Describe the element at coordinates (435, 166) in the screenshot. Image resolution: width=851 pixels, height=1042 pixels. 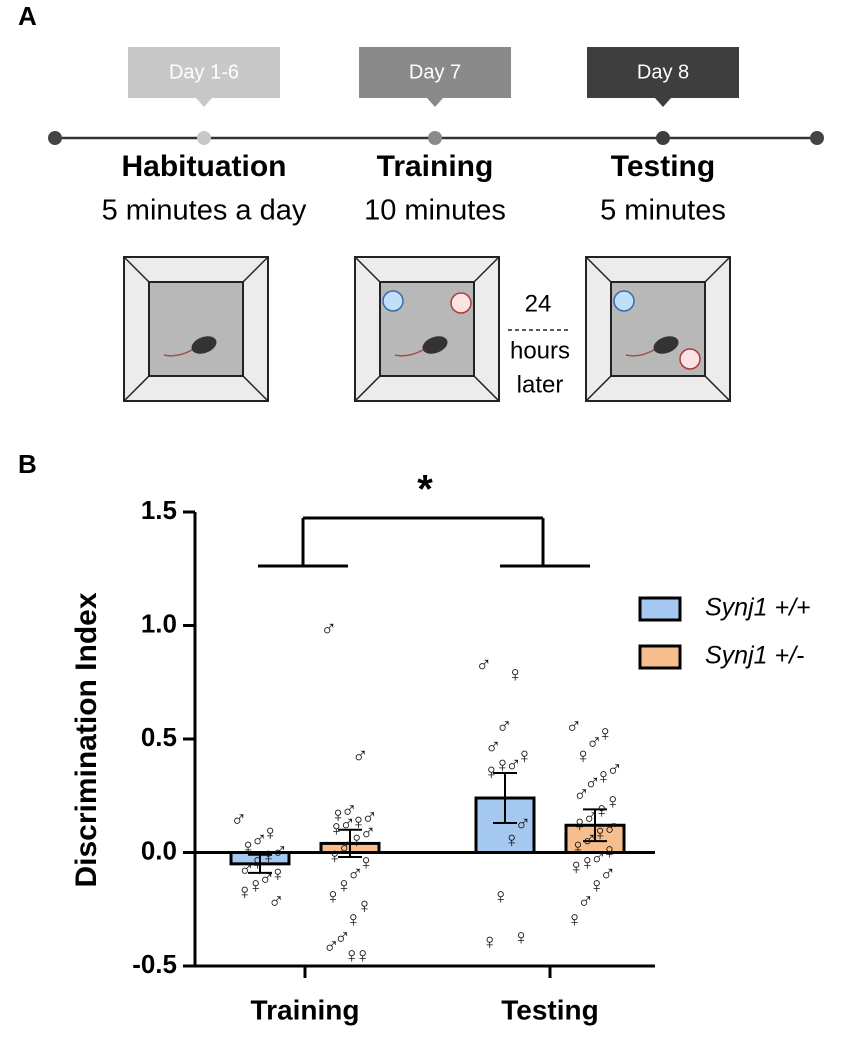
I see `stage-name: Training` at that location.